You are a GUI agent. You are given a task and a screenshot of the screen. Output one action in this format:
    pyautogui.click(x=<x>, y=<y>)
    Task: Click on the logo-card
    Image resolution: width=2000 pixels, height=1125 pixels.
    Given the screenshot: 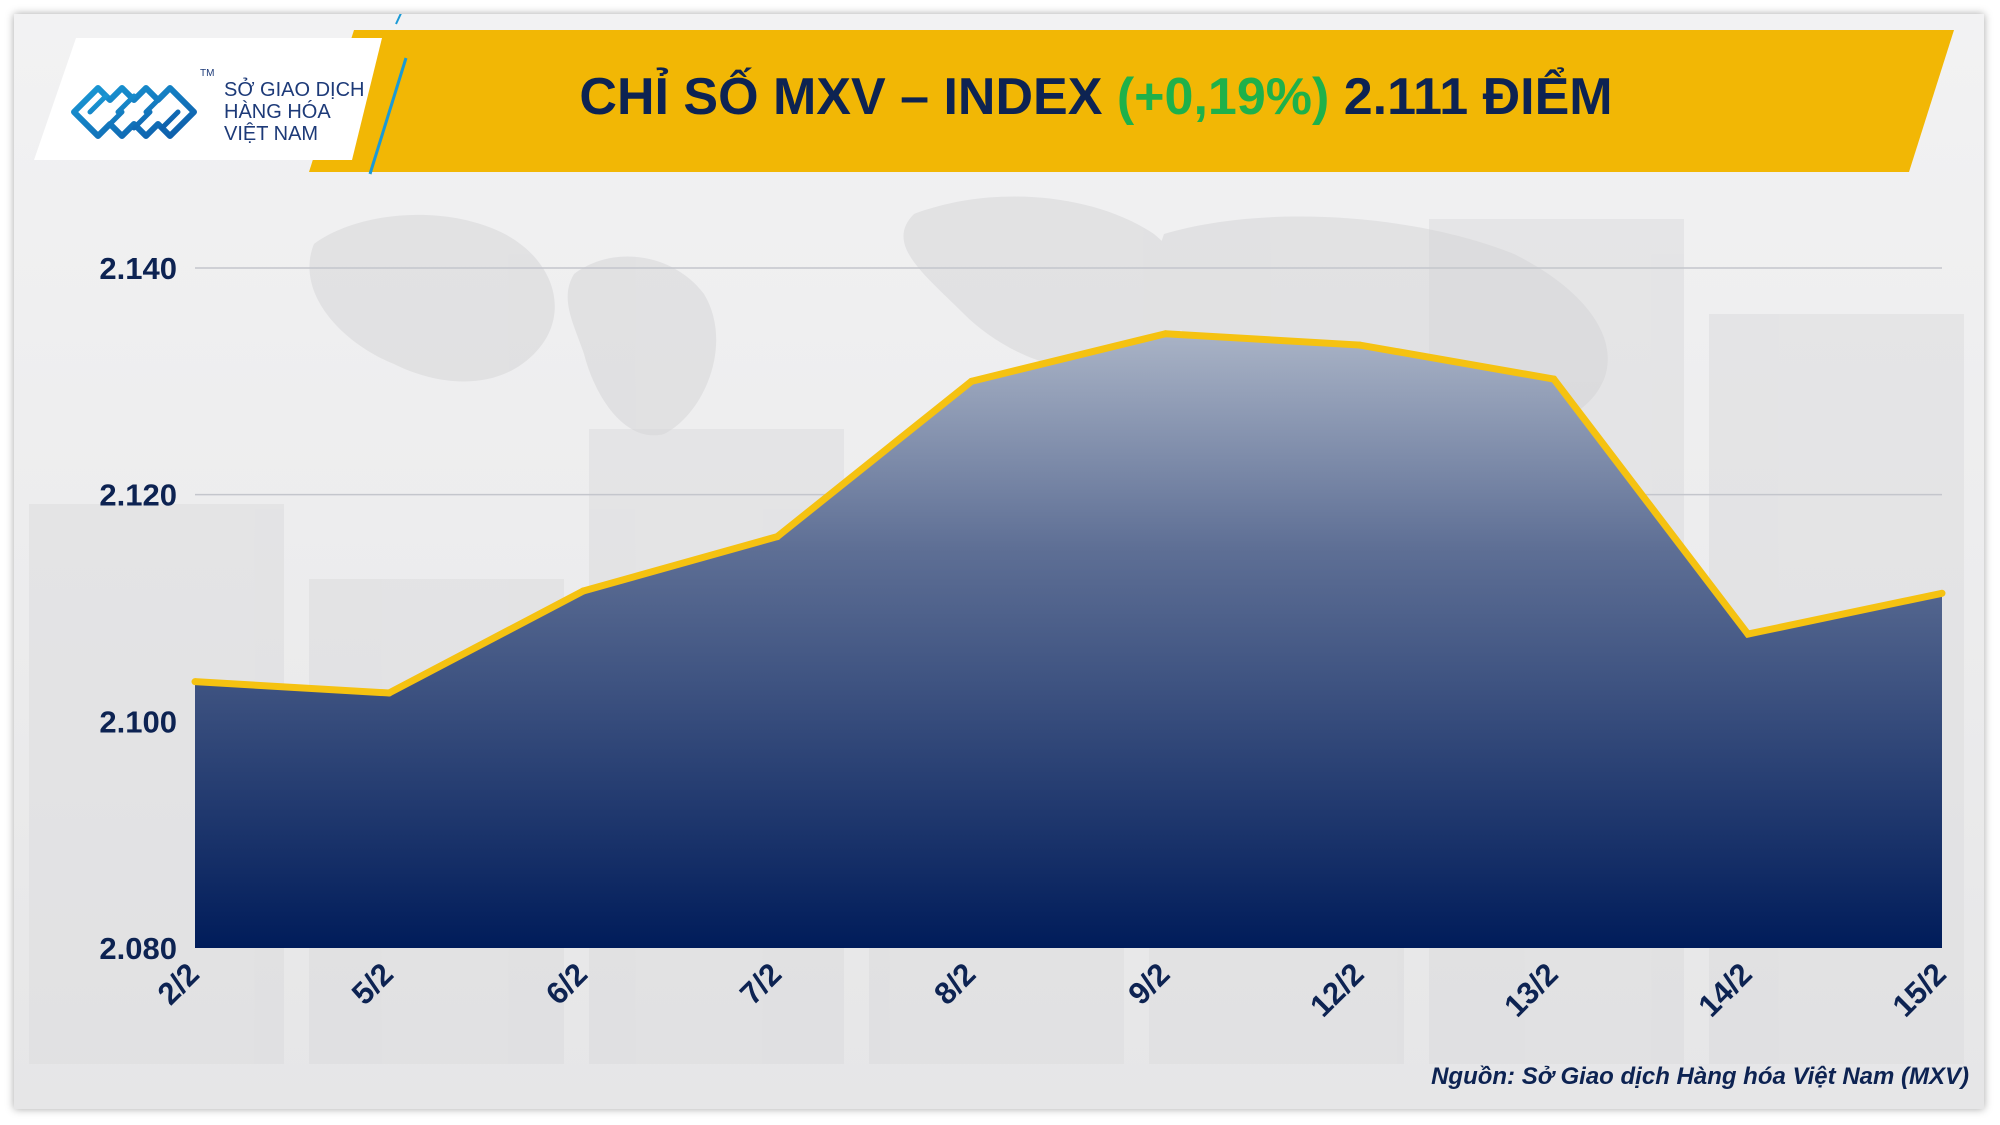 What is the action you would take?
    pyautogui.click(x=208, y=99)
    